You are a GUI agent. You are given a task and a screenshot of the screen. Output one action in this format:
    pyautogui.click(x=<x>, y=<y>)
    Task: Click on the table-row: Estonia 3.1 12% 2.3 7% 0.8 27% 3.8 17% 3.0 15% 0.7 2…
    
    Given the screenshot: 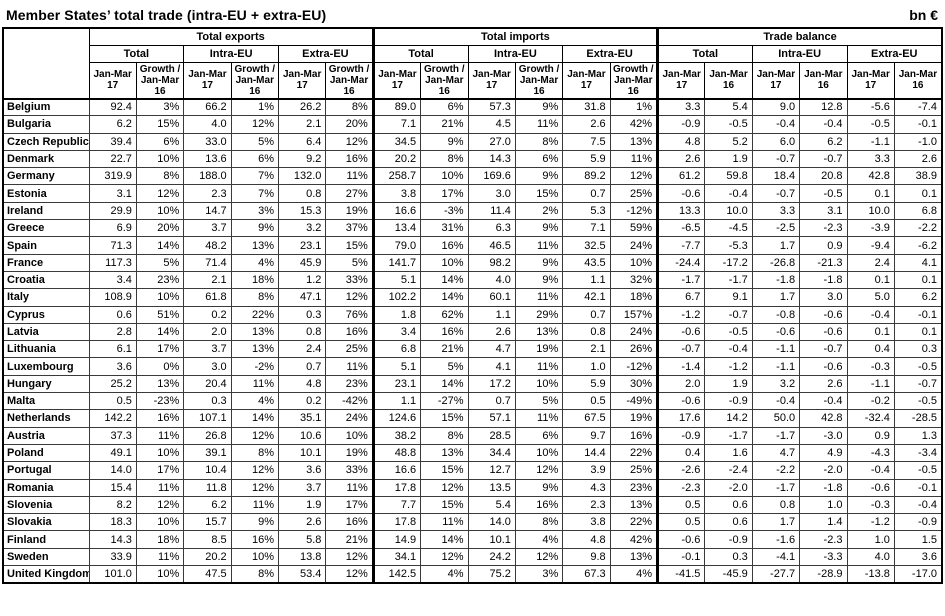 What is the action you would take?
    pyautogui.click(x=472, y=193)
    